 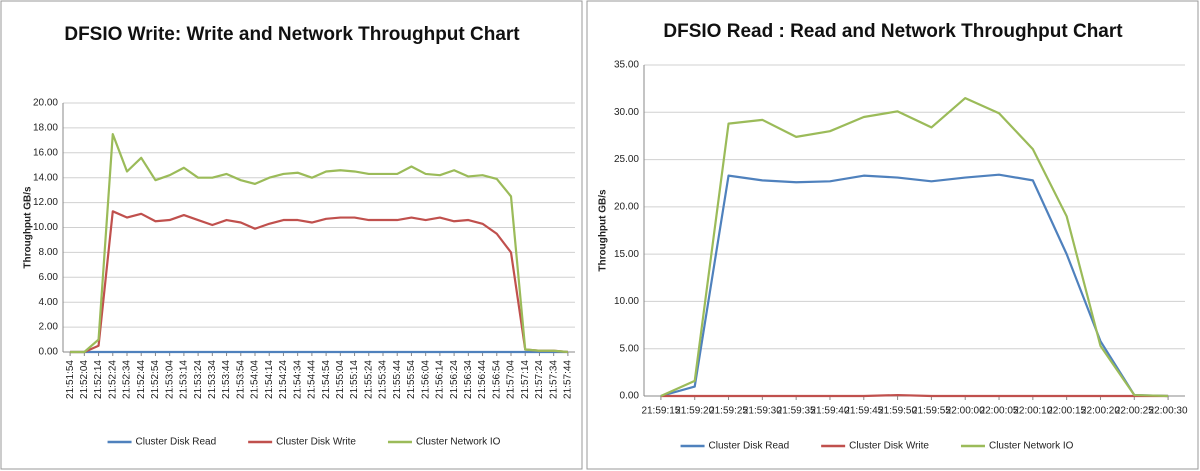 I want to click on x-tick-label: 21:55:34, so click(x=383, y=379).